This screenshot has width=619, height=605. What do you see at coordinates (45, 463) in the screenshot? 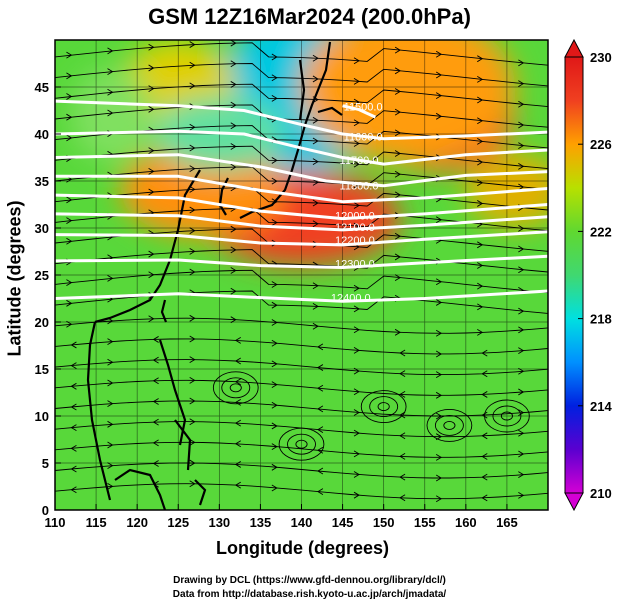
I see `y-tick-label: 5` at bounding box center [45, 463].